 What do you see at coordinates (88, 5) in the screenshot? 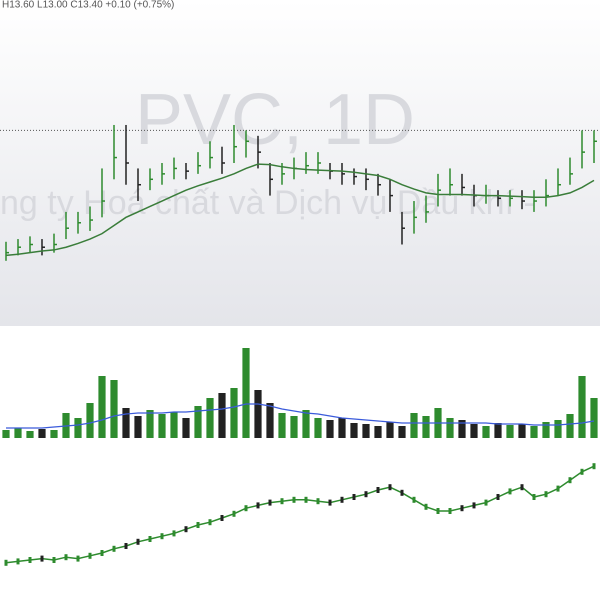
I see `ohlc-header: H13.60 L13.00 C13.40 +0.10 (+0.75%)` at bounding box center [88, 5].